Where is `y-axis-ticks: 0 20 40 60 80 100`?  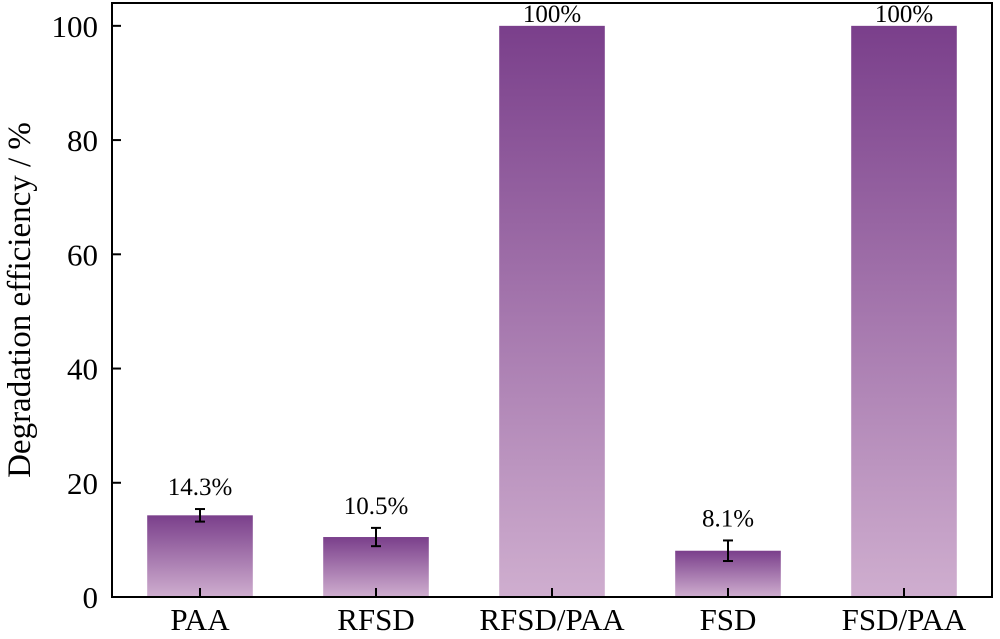 y-axis-ticks: 0 20 40 60 80 100 is located at coordinates (86, 312).